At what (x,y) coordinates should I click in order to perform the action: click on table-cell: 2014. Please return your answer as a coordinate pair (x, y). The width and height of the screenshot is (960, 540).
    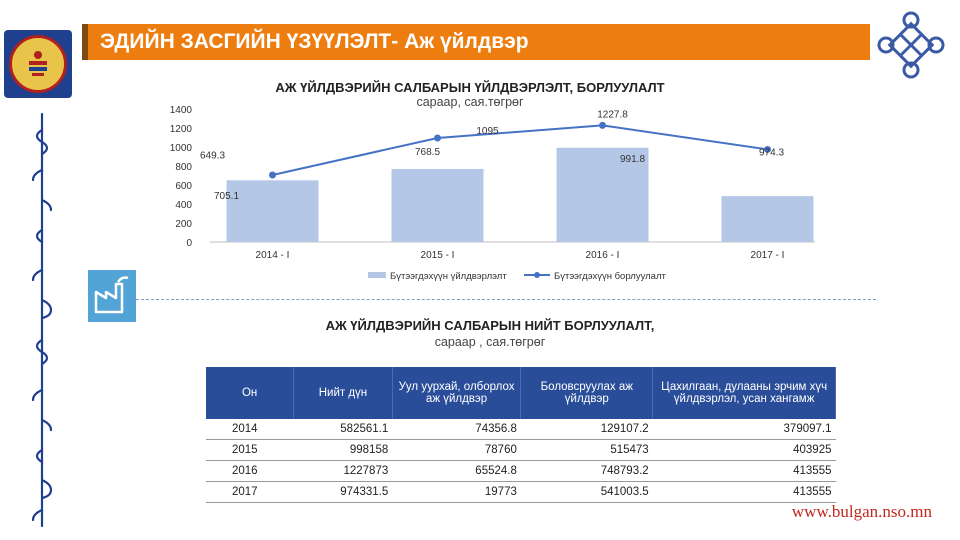
    Looking at the image, I should click on (250, 429).